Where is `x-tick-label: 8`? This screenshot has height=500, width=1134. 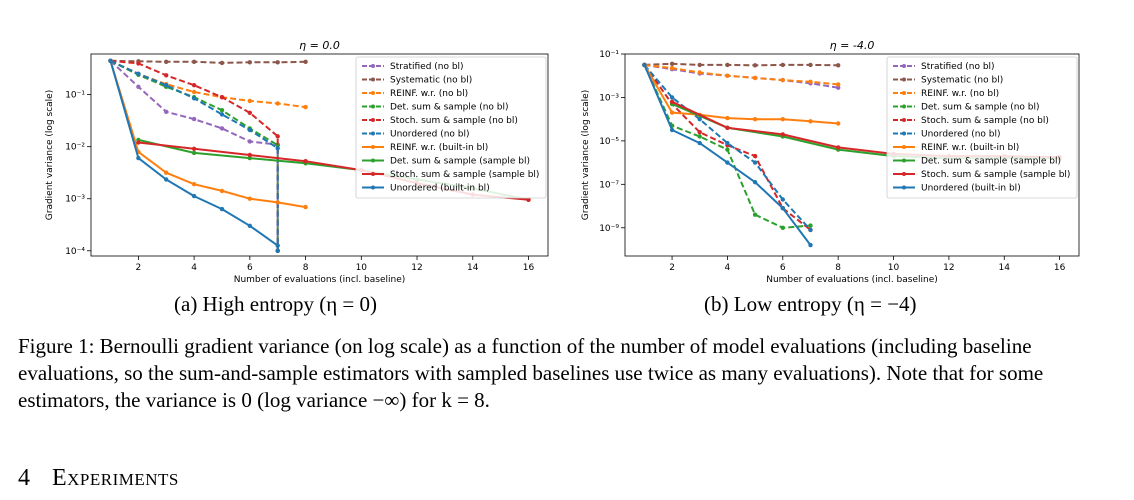
x-tick-label: 8 is located at coordinates (306, 268).